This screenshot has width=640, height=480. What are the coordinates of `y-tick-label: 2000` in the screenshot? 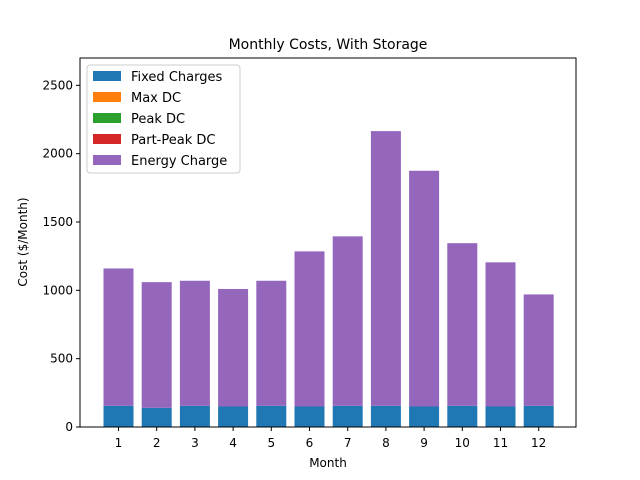 It's located at (57, 154).